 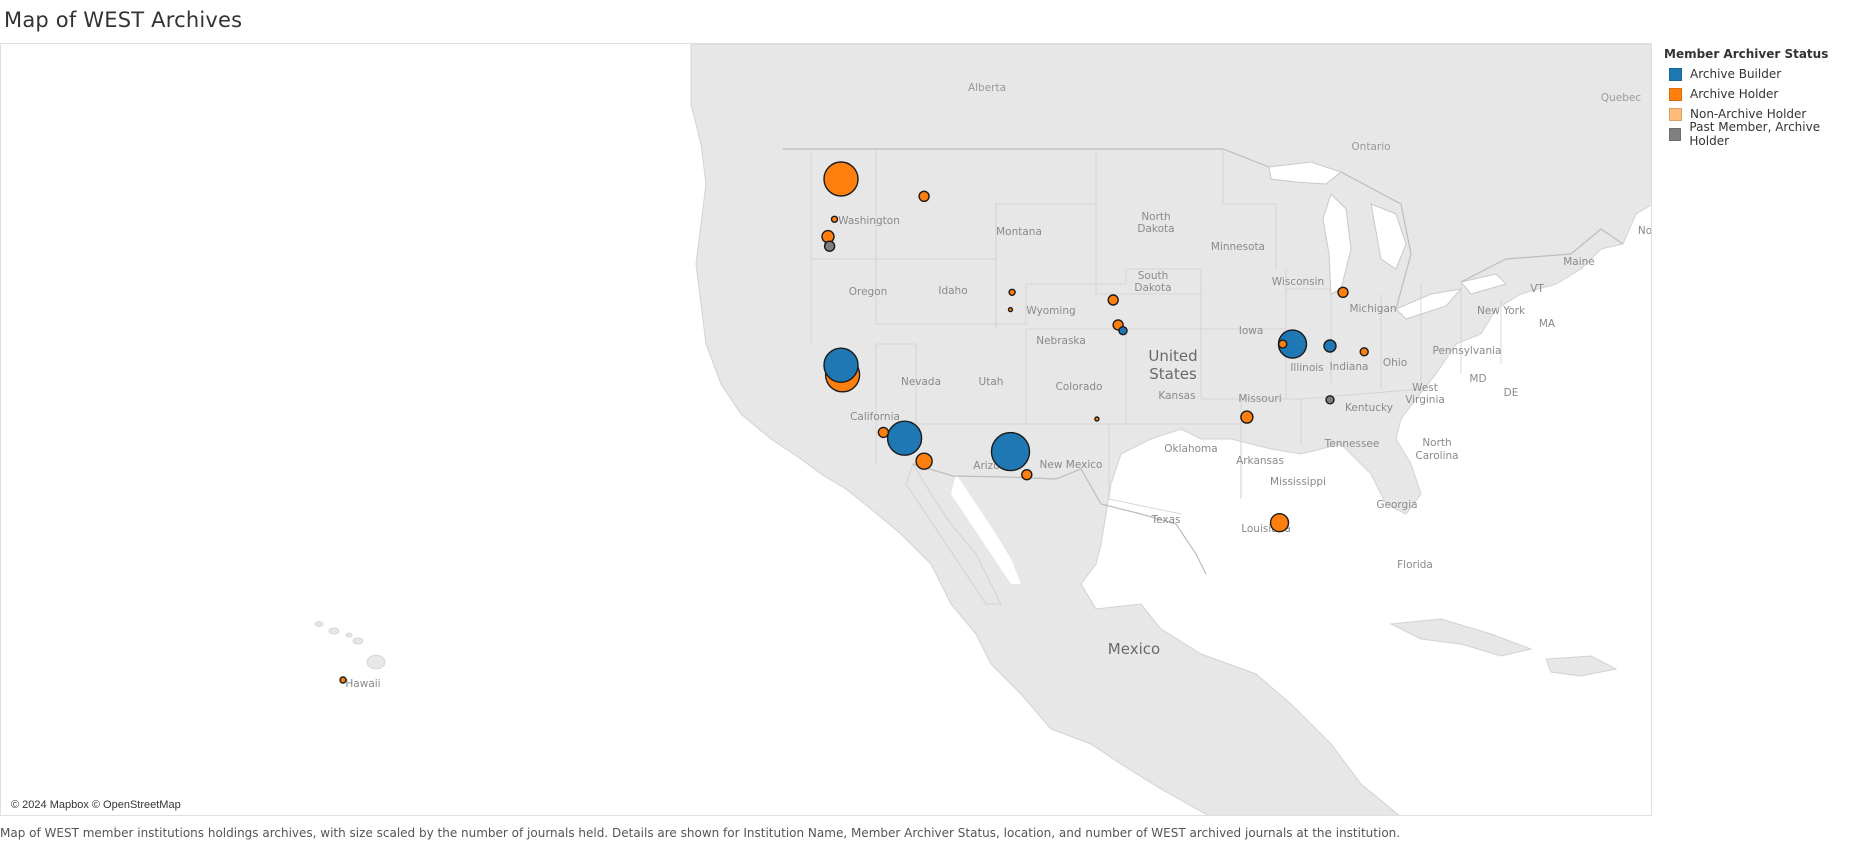 I want to click on svg-text: DE, so click(x=1511, y=393).